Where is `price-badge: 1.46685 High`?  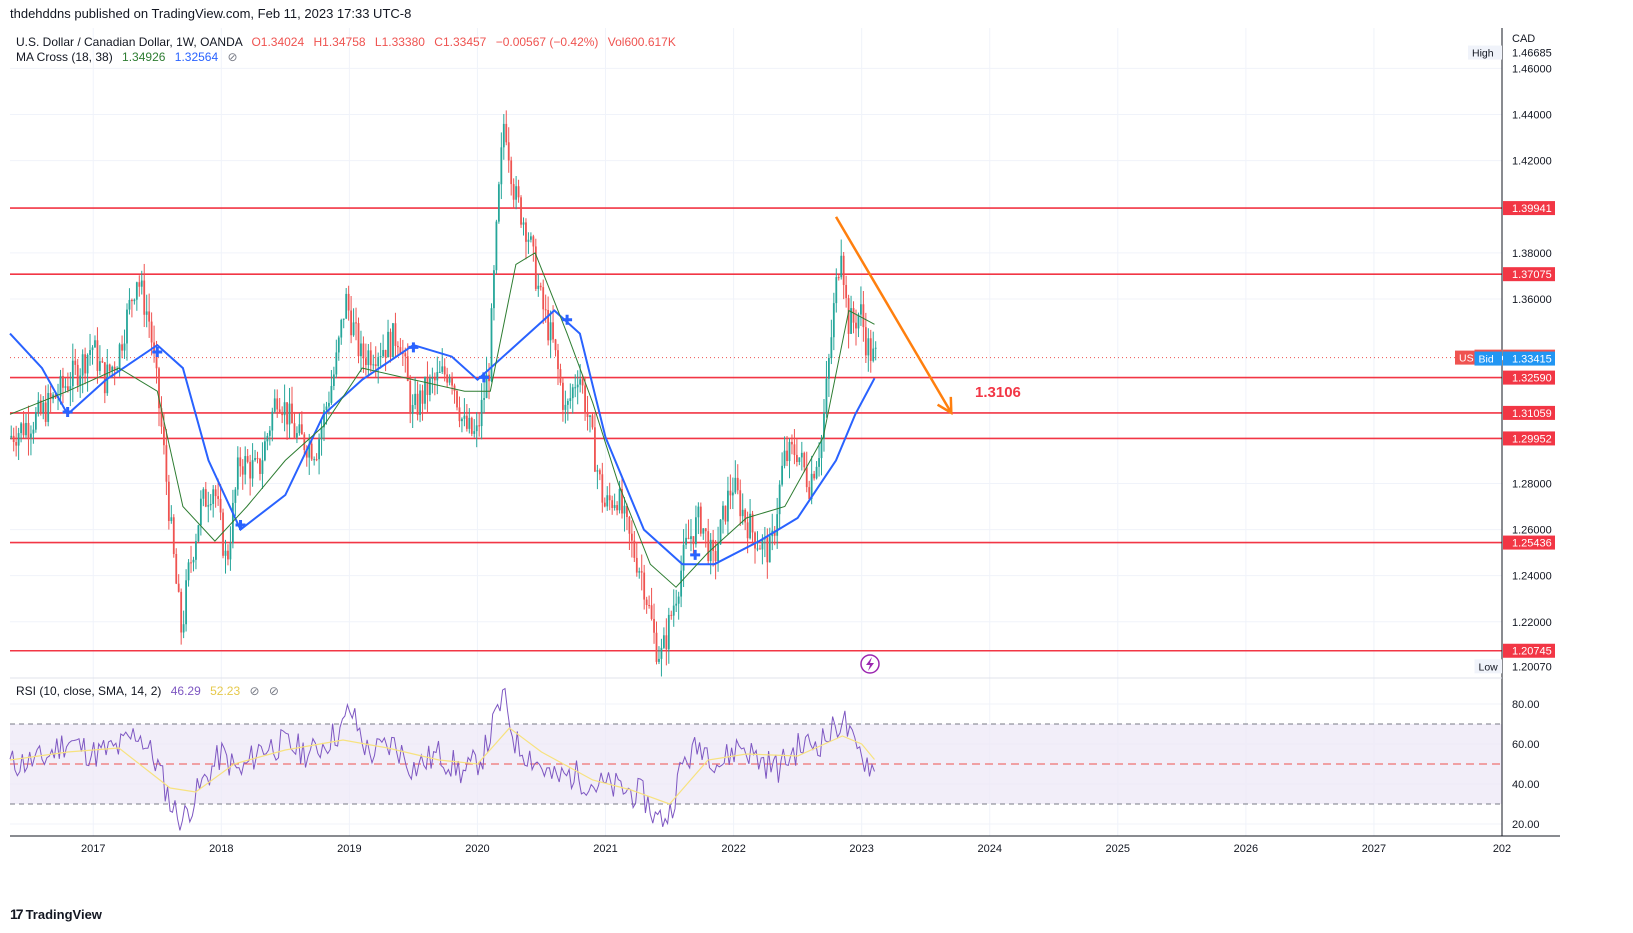 price-badge: 1.46685 High is located at coordinates (1510, 52).